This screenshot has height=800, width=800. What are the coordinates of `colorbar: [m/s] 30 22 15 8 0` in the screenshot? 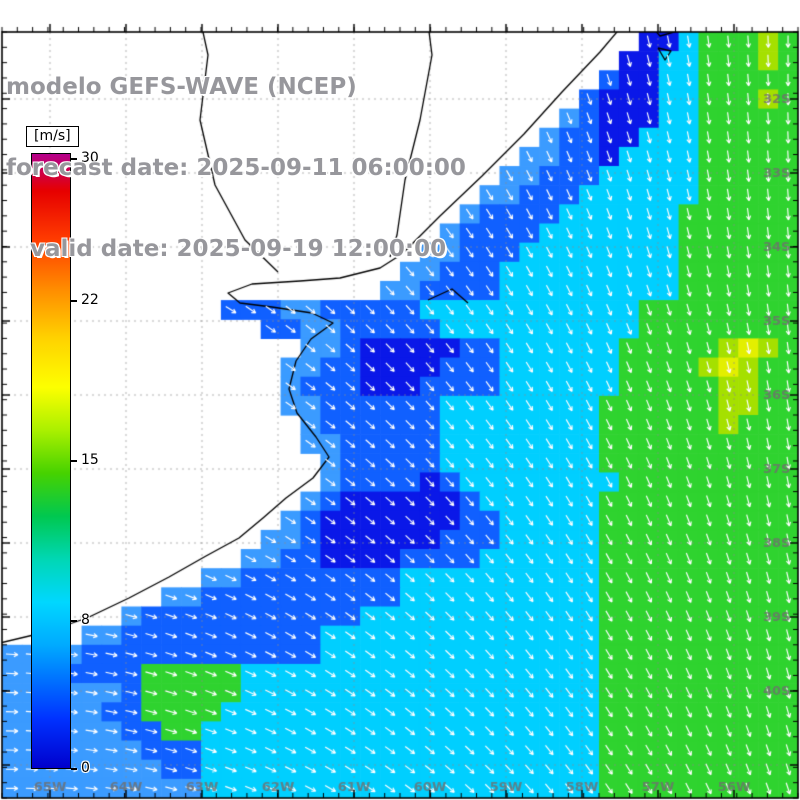 It's located at (81, 456).